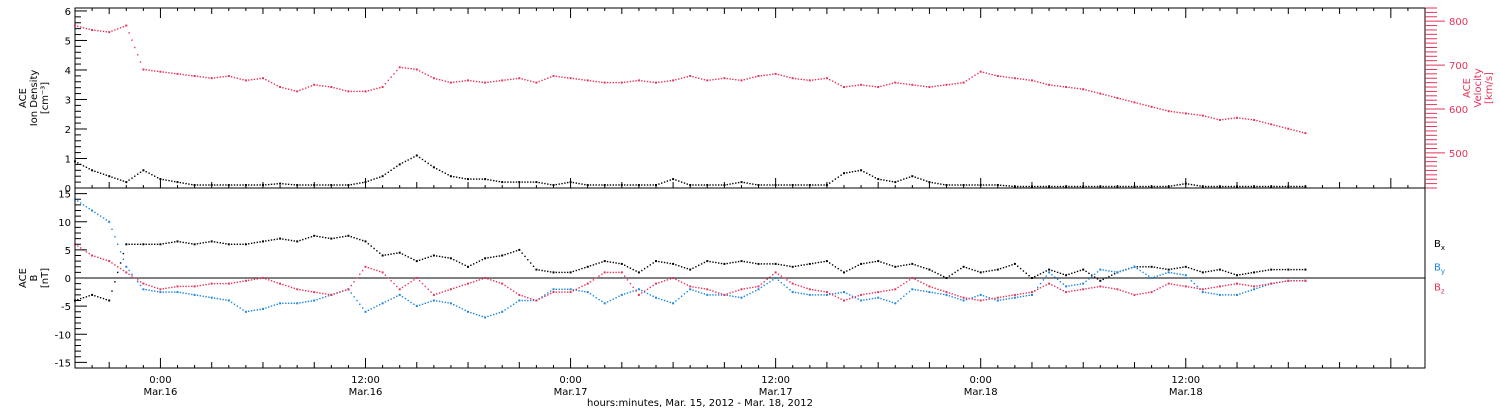 This screenshot has height=410, width=1500. What do you see at coordinates (1458, 22) in the screenshot?
I see `velocity-tick-label: 800` at bounding box center [1458, 22].